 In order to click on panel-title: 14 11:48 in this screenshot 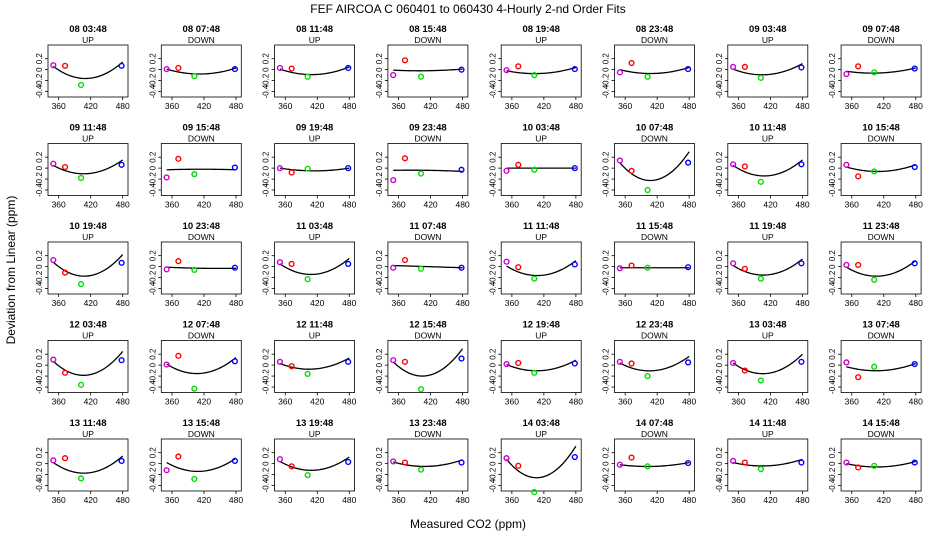, I will do `click(767, 423)`.